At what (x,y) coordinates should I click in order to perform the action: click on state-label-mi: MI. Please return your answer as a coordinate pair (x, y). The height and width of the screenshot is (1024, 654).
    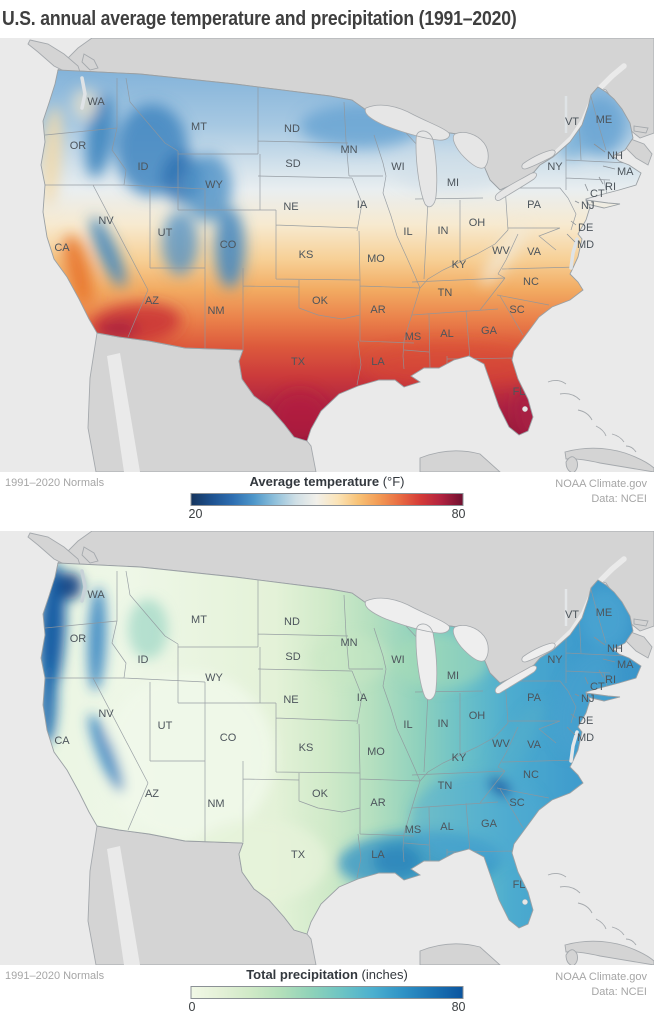
    Looking at the image, I should click on (453, 183).